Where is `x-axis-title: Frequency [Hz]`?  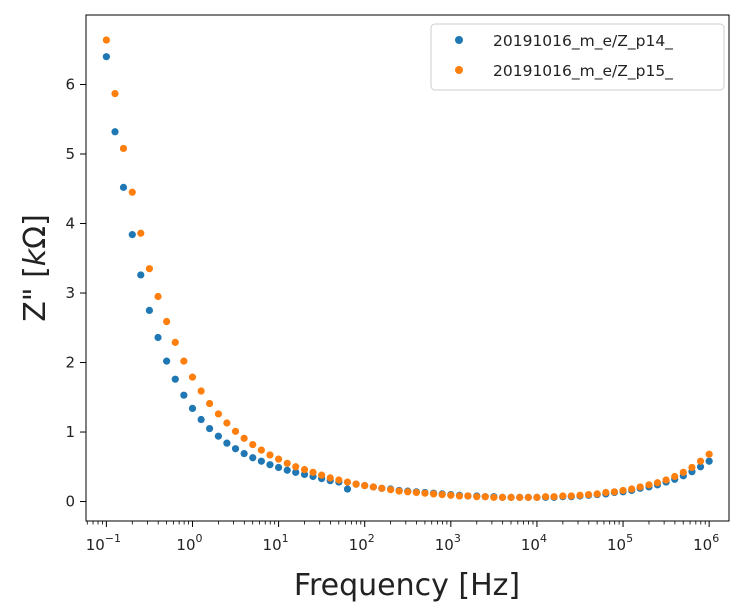
x-axis-title: Frequency [Hz] is located at coordinates (407, 585).